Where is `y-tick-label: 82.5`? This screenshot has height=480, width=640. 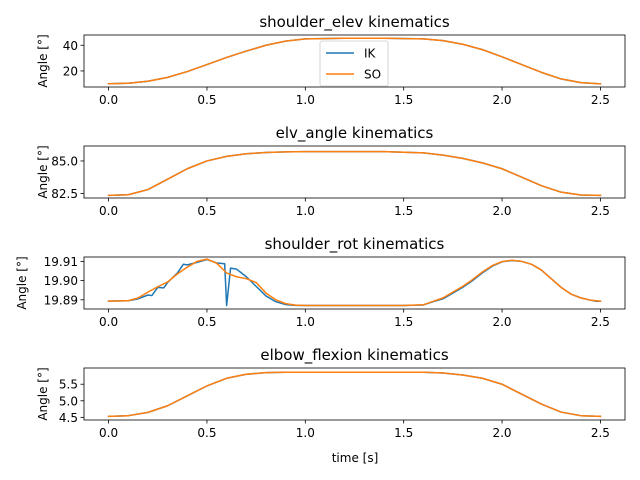
y-tick-label: 82.5 is located at coordinates (64, 194).